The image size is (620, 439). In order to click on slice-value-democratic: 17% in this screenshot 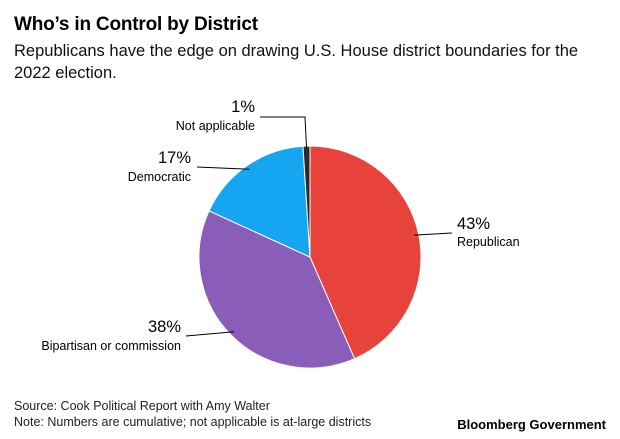, I will do `click(174, 158)`.